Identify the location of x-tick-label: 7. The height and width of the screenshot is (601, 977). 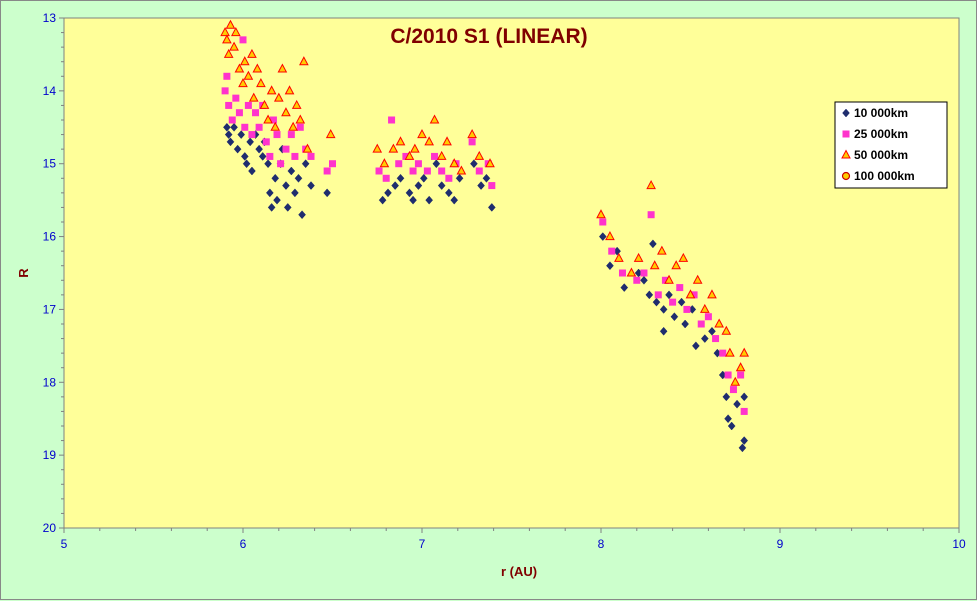
(422, 544).